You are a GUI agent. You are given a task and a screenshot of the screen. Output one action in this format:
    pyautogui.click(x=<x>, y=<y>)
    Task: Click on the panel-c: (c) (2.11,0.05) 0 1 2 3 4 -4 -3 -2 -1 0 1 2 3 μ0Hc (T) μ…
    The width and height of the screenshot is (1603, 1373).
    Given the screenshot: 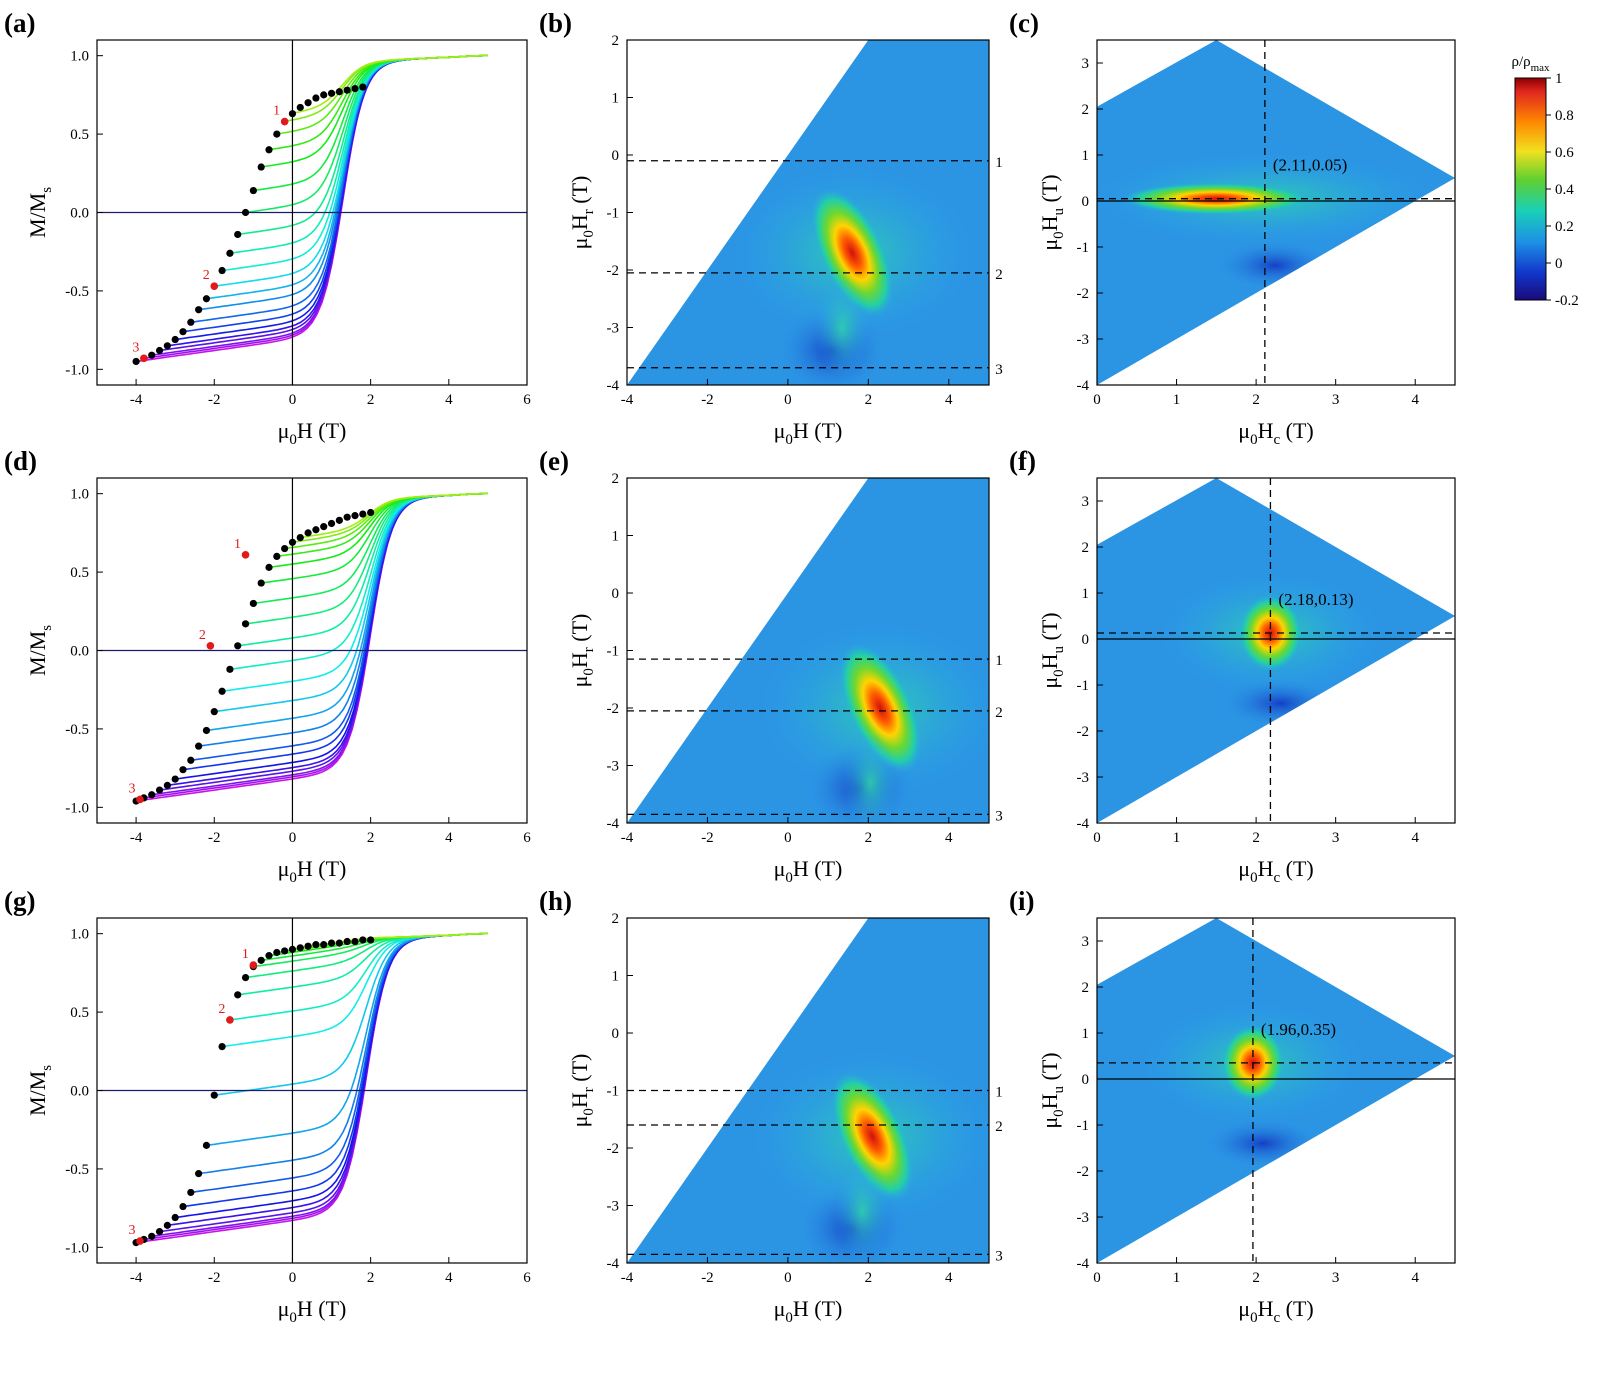 What is the action you would take?
    pyautogui.click(x=1232, y=228)
    